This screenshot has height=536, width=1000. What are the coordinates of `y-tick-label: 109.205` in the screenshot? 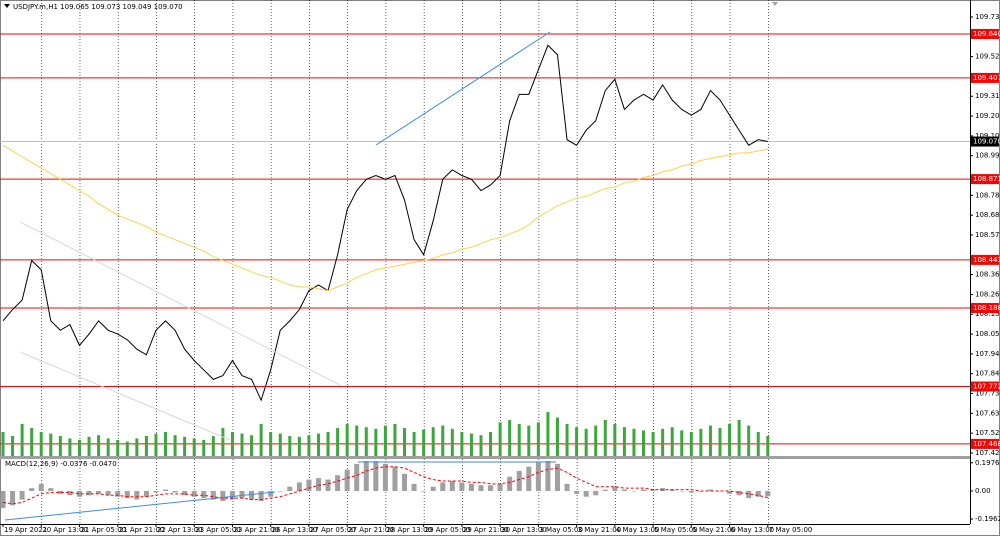 It's located at (987, 116).